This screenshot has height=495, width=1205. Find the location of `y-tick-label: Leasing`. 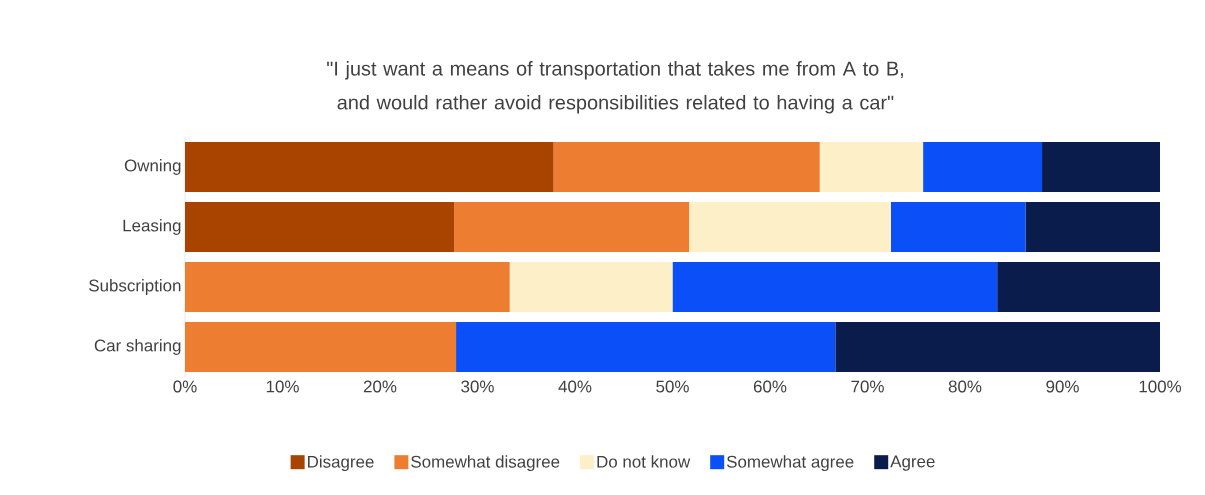

y-tick-label: Leasing is located at coordinates (152, 227).